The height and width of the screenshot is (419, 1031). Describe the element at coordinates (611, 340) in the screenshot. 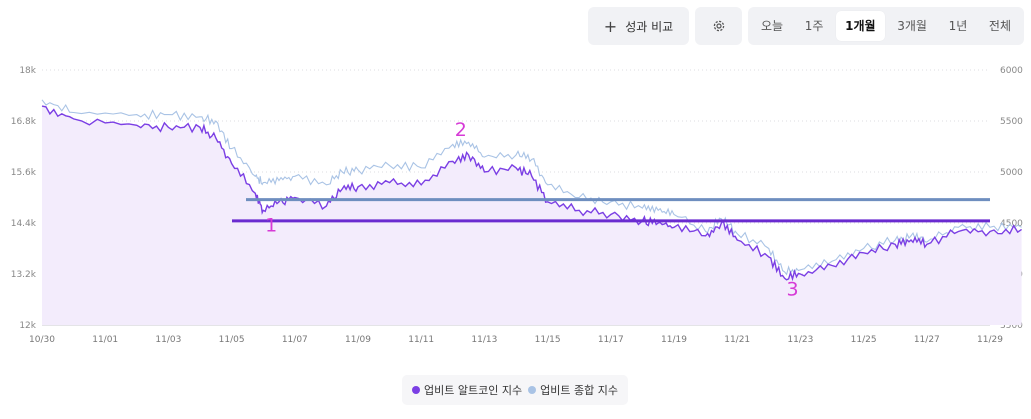

I see `x-tick-label: 11/17` at that location.